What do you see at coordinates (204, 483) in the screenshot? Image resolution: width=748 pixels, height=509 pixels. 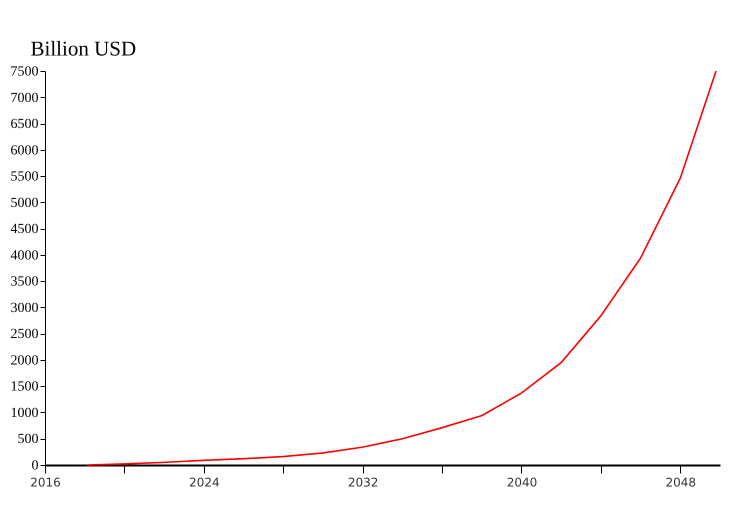 I see `x-tick-label: 2024` at bounding box center [204, 483].